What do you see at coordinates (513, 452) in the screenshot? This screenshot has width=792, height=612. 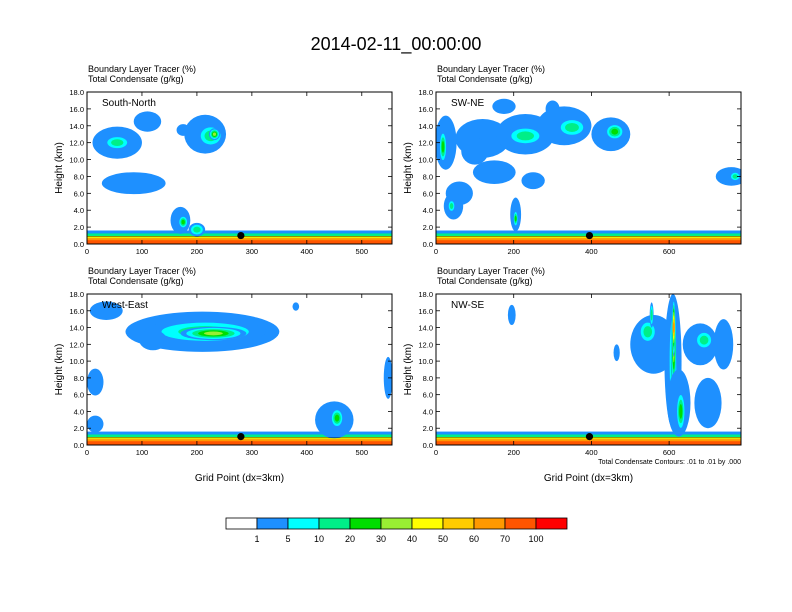 I see `x-tick-label: 200` at bounding box center [513, 452].